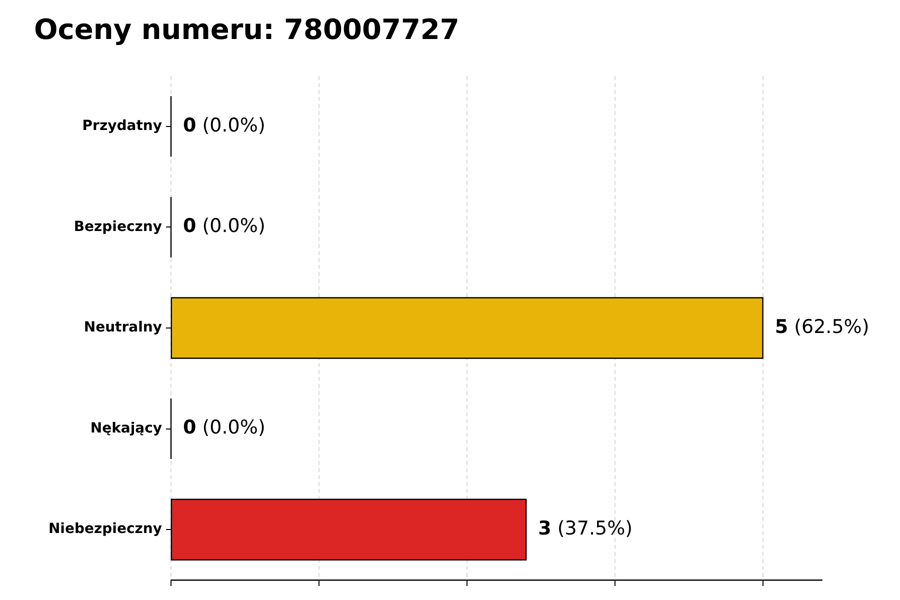 Image resolution: width=900 pixels, height=600 pixels. I want to click on y-tick-label: Przydatny, so click(122, 126).